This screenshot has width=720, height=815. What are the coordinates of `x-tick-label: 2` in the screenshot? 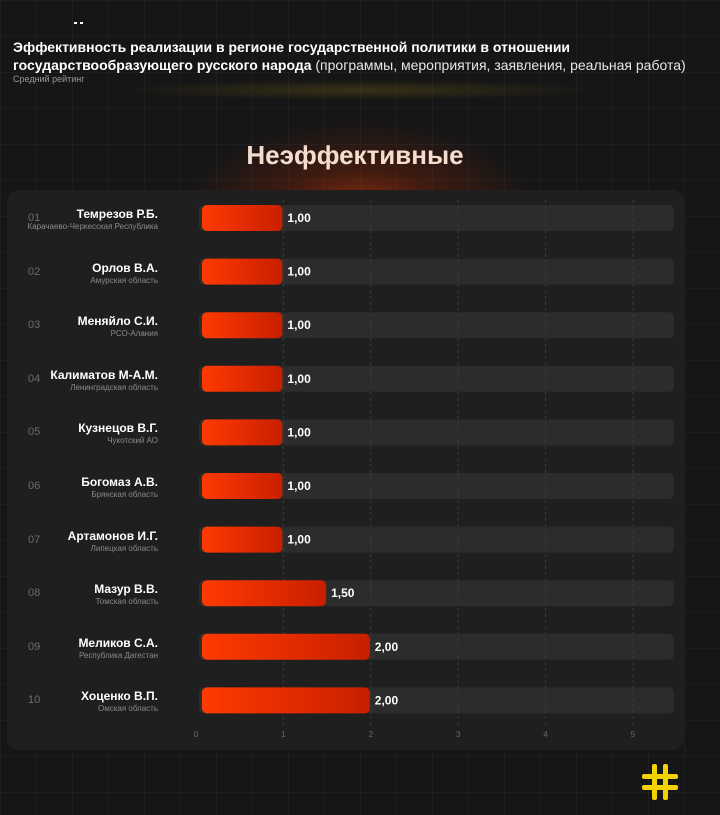 It's located at (371, 734).